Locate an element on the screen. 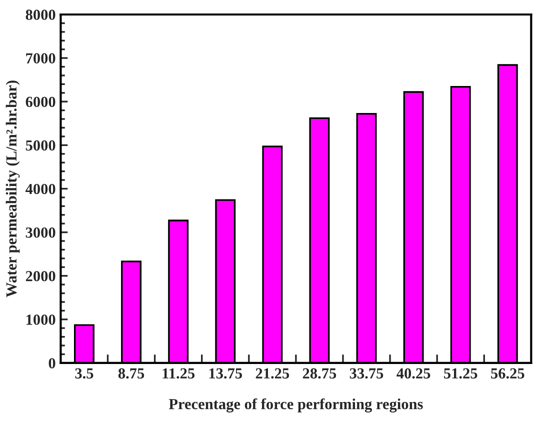  x-tick-label: 11.25 is located at coordinates (178, 373).